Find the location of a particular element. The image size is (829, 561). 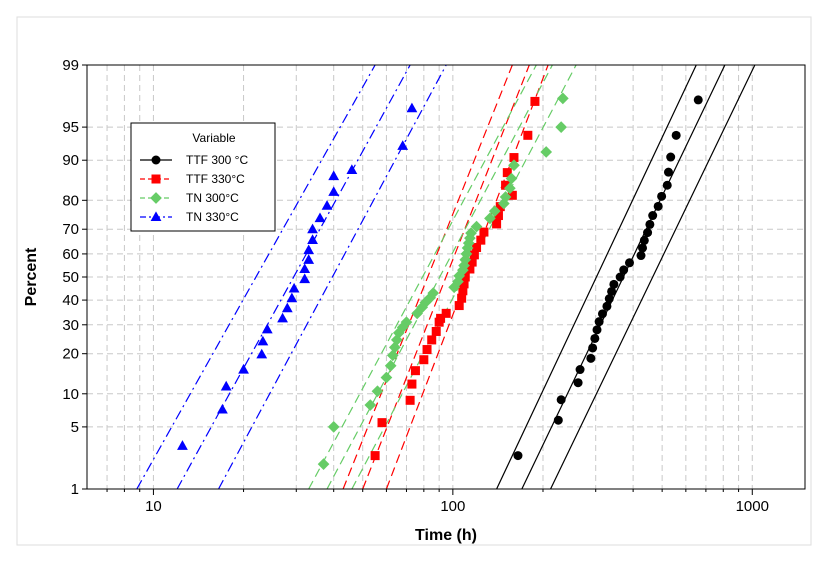

legend-label: TN 330°C is located at coordinates (212, 217).